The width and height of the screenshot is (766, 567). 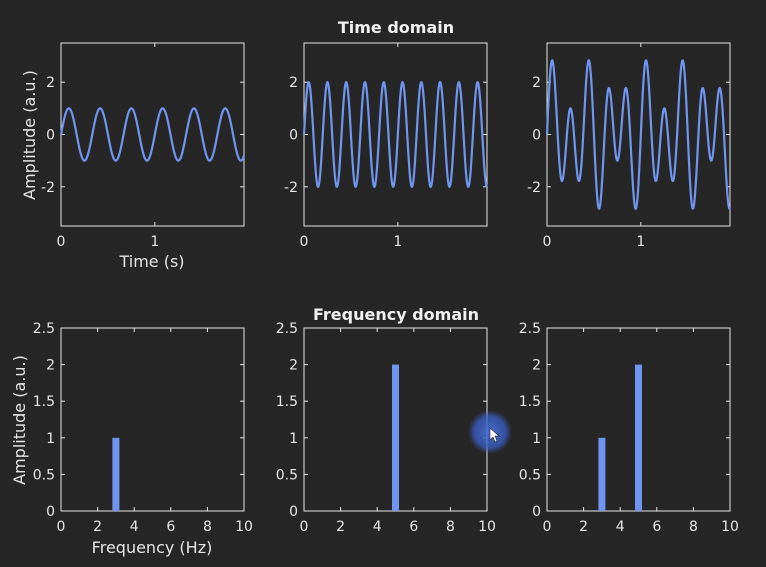 What do you see at coordinates (494, 435) in the screenshot?
I see `cursor-arrow-icon` at bounding box center [494, 435].